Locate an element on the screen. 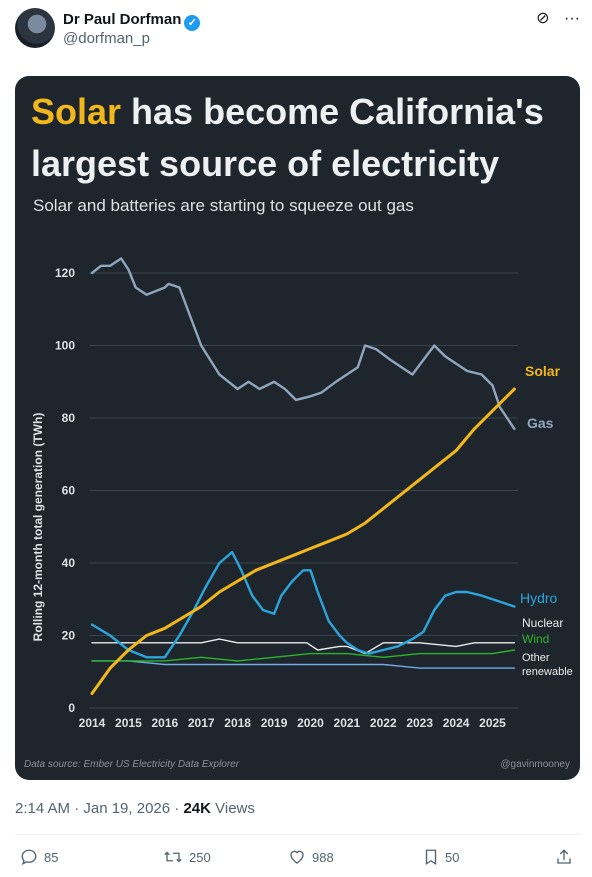 Image resolution: width=592 pixels, height=877 pixels. series-line-wind is located at coordinates (303, 655).